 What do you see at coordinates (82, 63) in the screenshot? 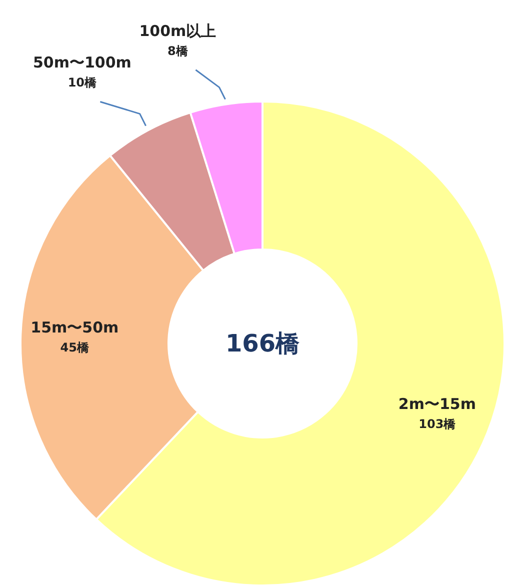
I see `slice-label: 50m〜100m` at bounding box center [82, 63].